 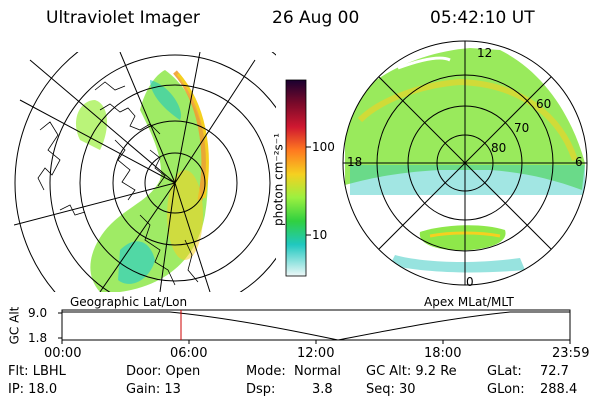 What do you see at coordinates (322, 389) in the screenshot?
I see `dsp-value: 3.8` at bounding box center [322, 389].